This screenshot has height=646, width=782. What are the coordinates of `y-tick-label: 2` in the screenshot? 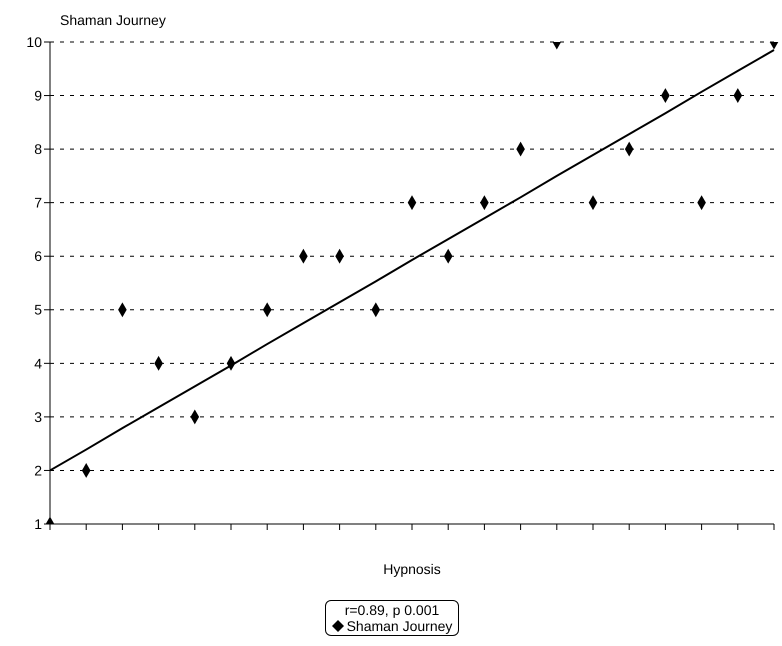 It's located at (38, 470).